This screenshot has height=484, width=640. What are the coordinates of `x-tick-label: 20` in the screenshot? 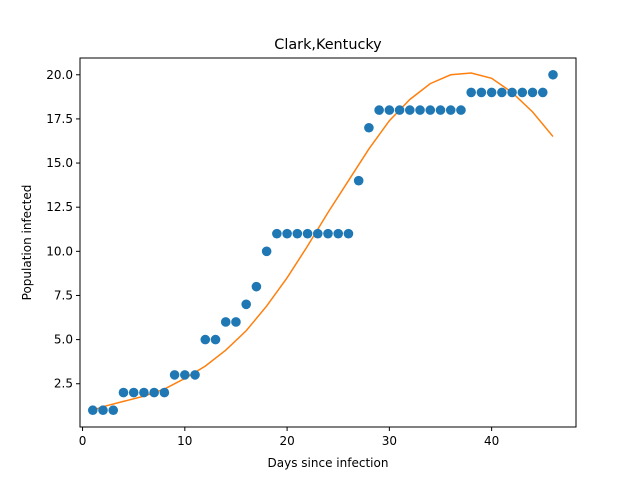 It's located at (286, 441).